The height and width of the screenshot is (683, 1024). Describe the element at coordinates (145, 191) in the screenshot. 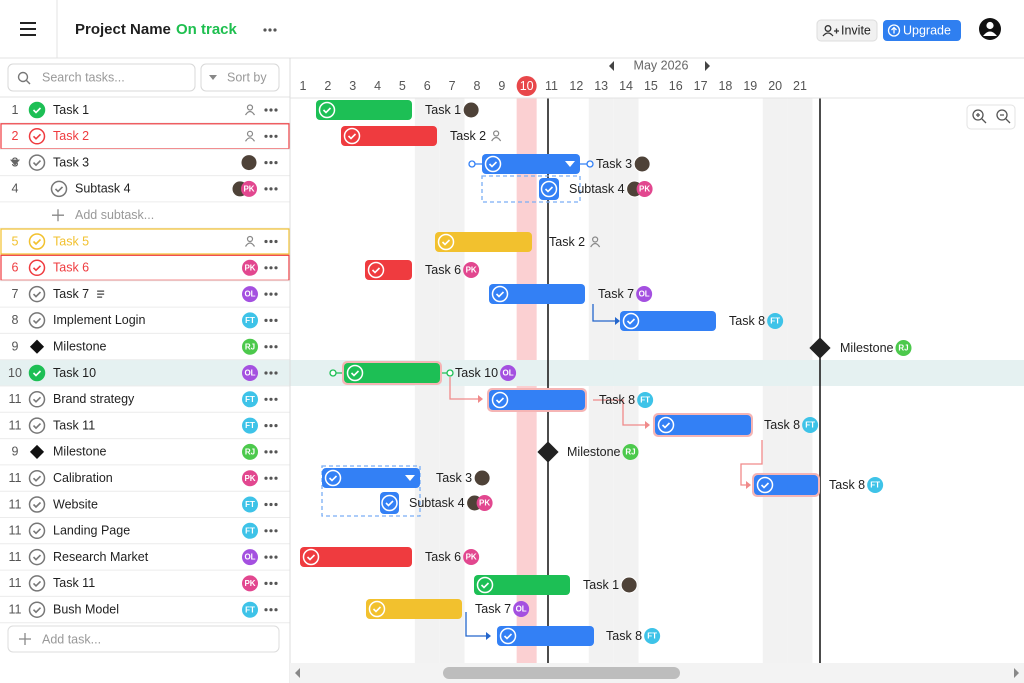

I see `task-row: 4 Subtask 4 PK` at that location.